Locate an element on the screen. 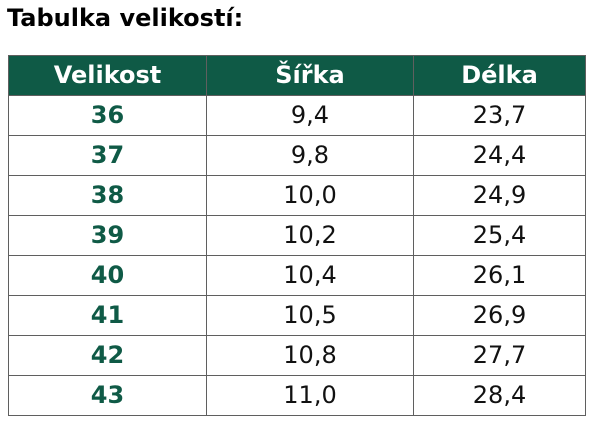 This screenshot has height=429, width=596. table-row: 40 10,4 26,1 is located at coordinates (297, 275).